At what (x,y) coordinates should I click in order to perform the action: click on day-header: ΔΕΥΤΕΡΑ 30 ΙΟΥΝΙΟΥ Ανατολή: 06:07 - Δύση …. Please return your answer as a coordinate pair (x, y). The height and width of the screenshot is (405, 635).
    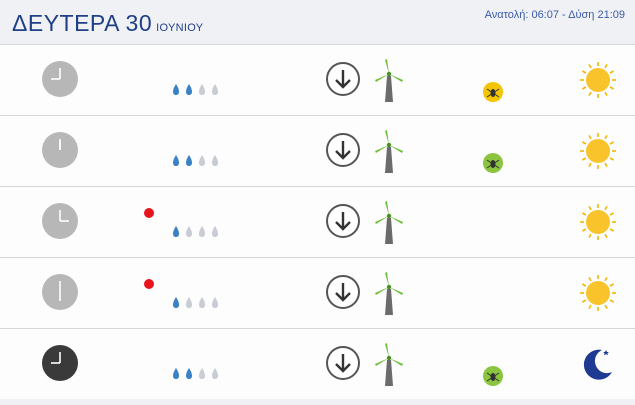
    Looking at the image, I should click on (317, 22).